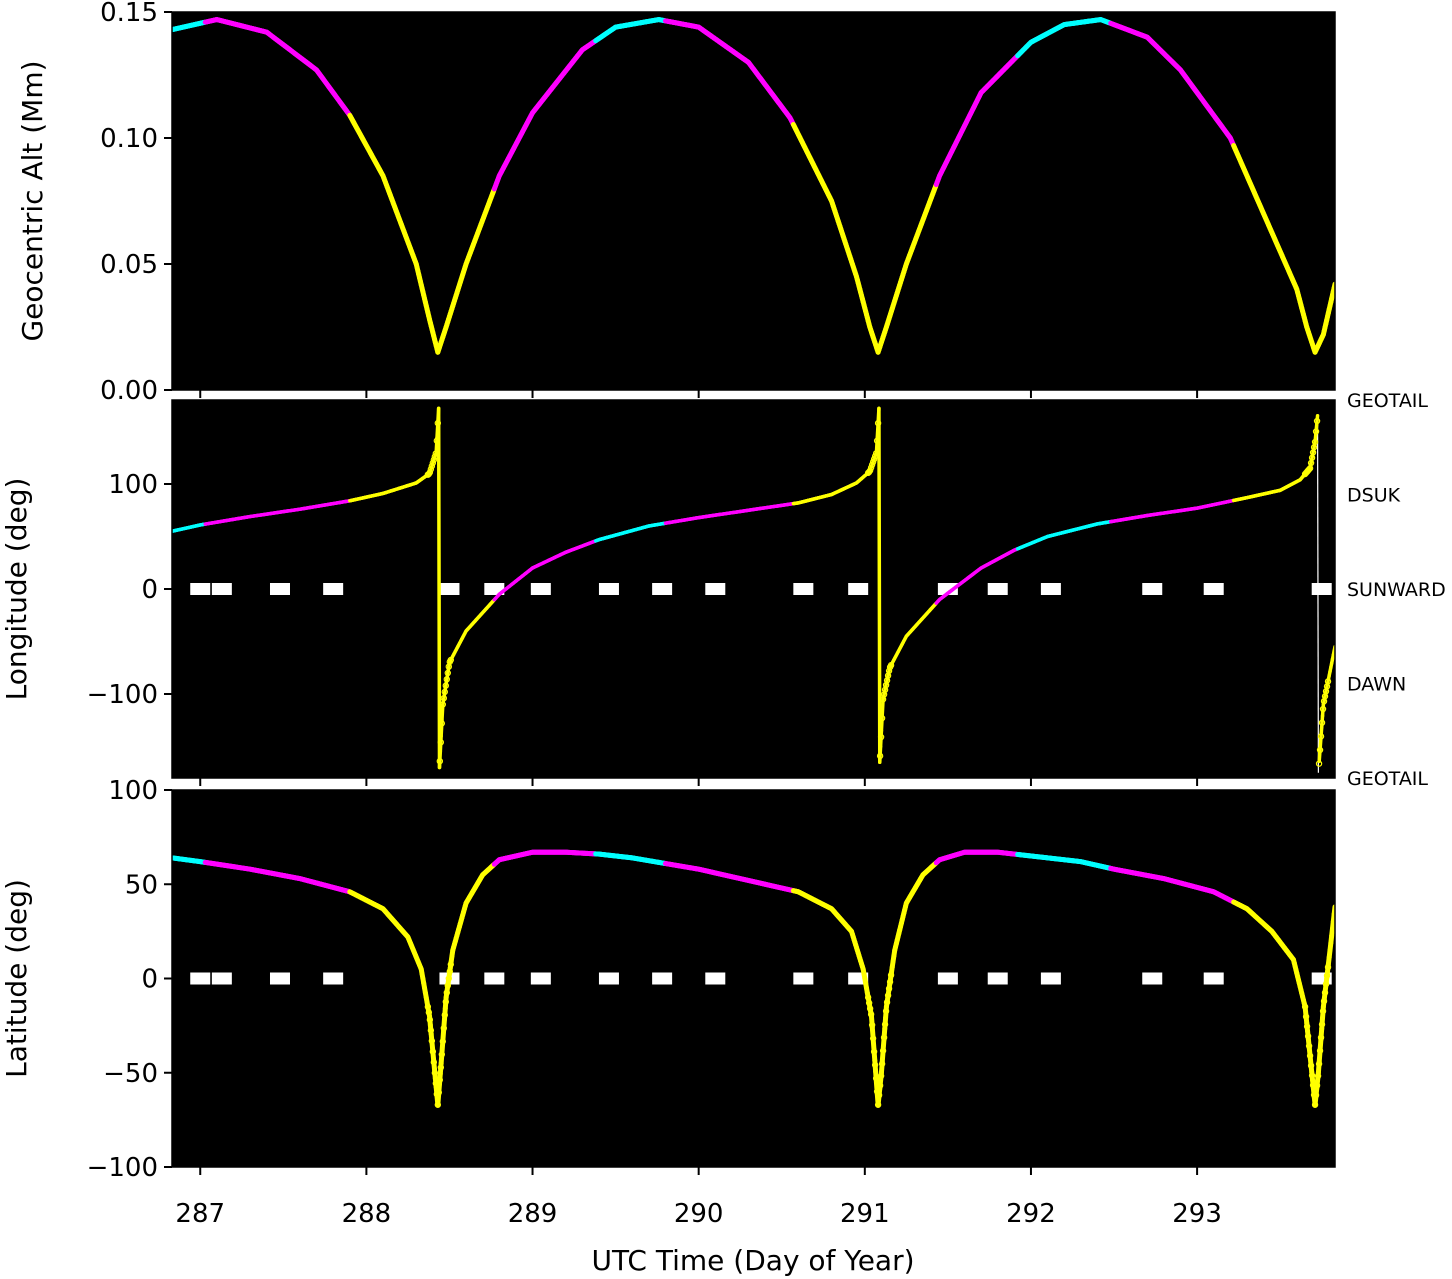 This screenshot has width=1452, height=1279. Describe the element at coordinates (149, 980) in the screenshot. I see `latitude-ytick-label: 0` at that location.